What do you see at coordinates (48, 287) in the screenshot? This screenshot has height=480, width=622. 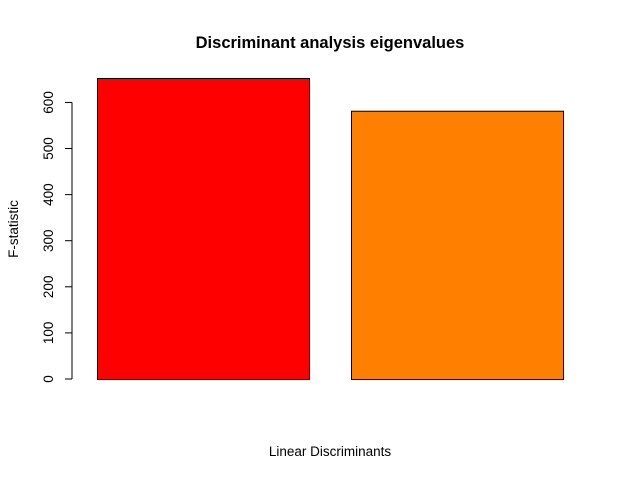 I see `y-tick-label: 200` at bounding box center [48, 287].